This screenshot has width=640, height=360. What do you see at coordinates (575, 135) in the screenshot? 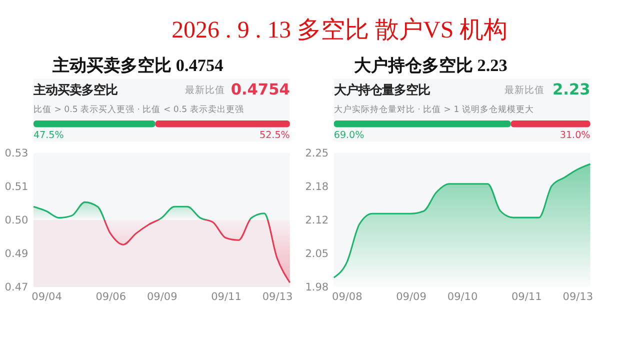
I see `data-label: 31.0%` at bounding box center [575, 135].